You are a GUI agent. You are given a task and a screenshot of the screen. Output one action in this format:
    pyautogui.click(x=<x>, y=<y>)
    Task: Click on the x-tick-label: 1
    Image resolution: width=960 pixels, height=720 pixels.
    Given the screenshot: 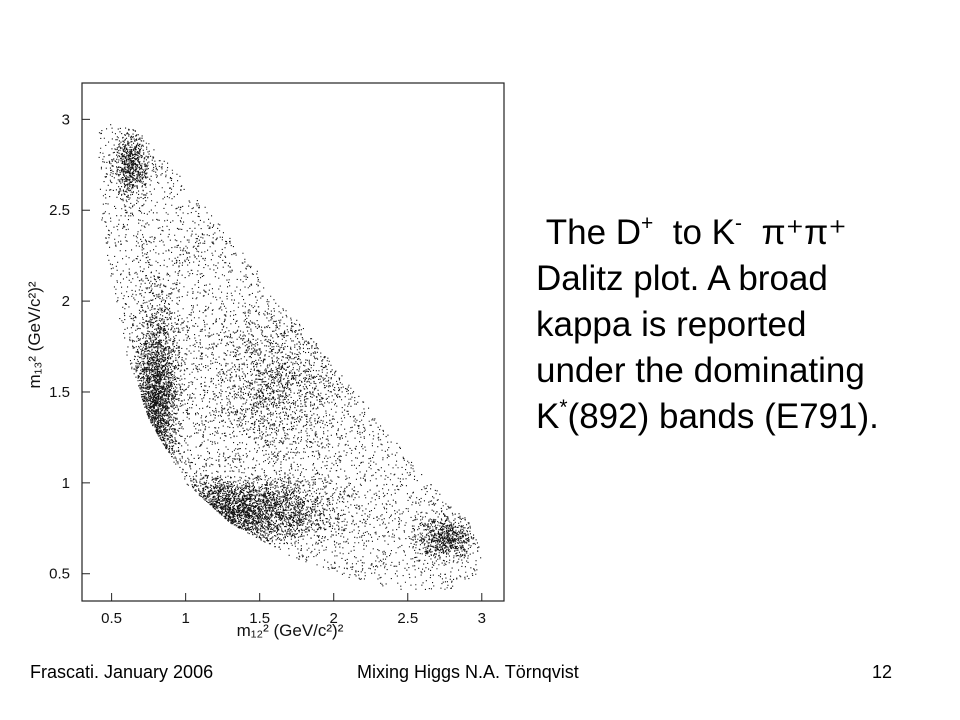 What is the action you would take?
    pyautogui.click(x=185, y=618)
    